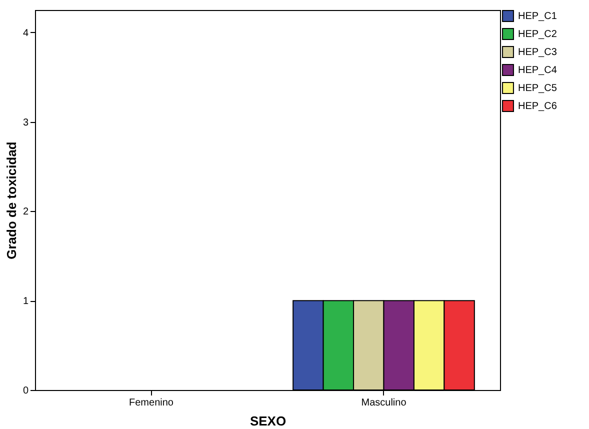 The width and height of the screenshot is (589, 429). What do you see at coordinates (25, 122) in the screenshot?
I see `y-tick-label: 3` at bounding box center [25, 122].